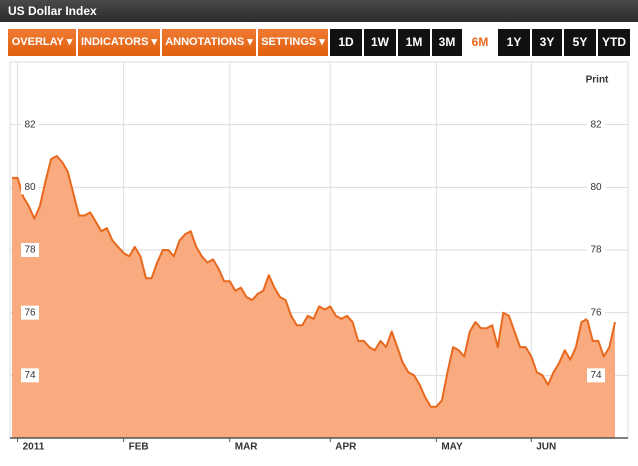  Describe the element at coordinates (514, 42) in the screenshot. I see `range-button: 1Y` at that location.